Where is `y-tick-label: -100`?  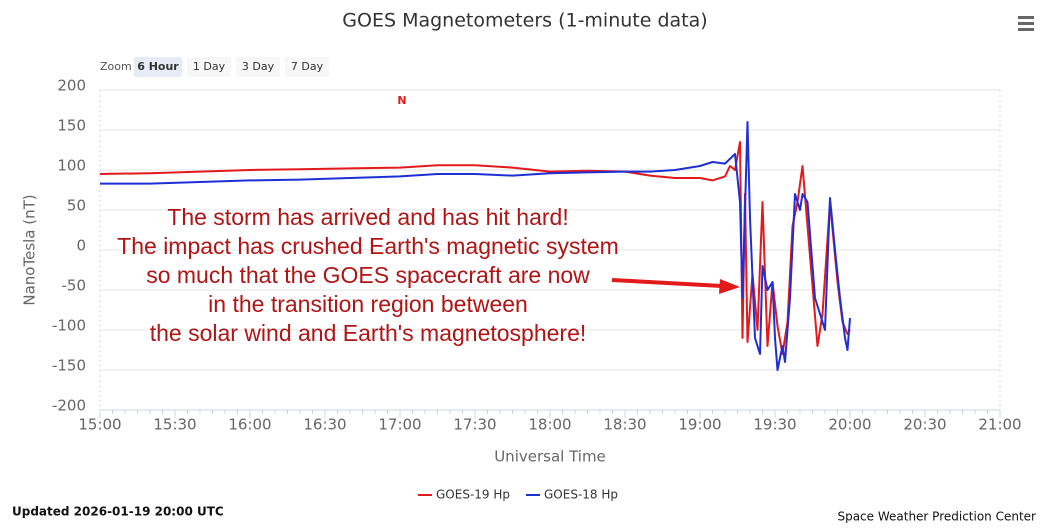
y-tick-label: -100 is located at coordinates (69, 326).